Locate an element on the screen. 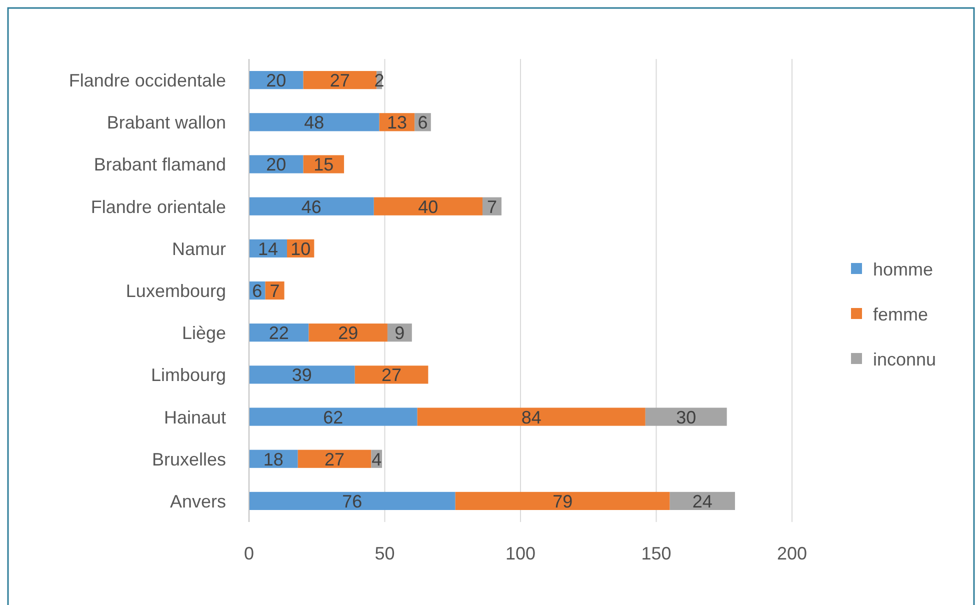  data-label: 30 is located at coordinates (686, 417).